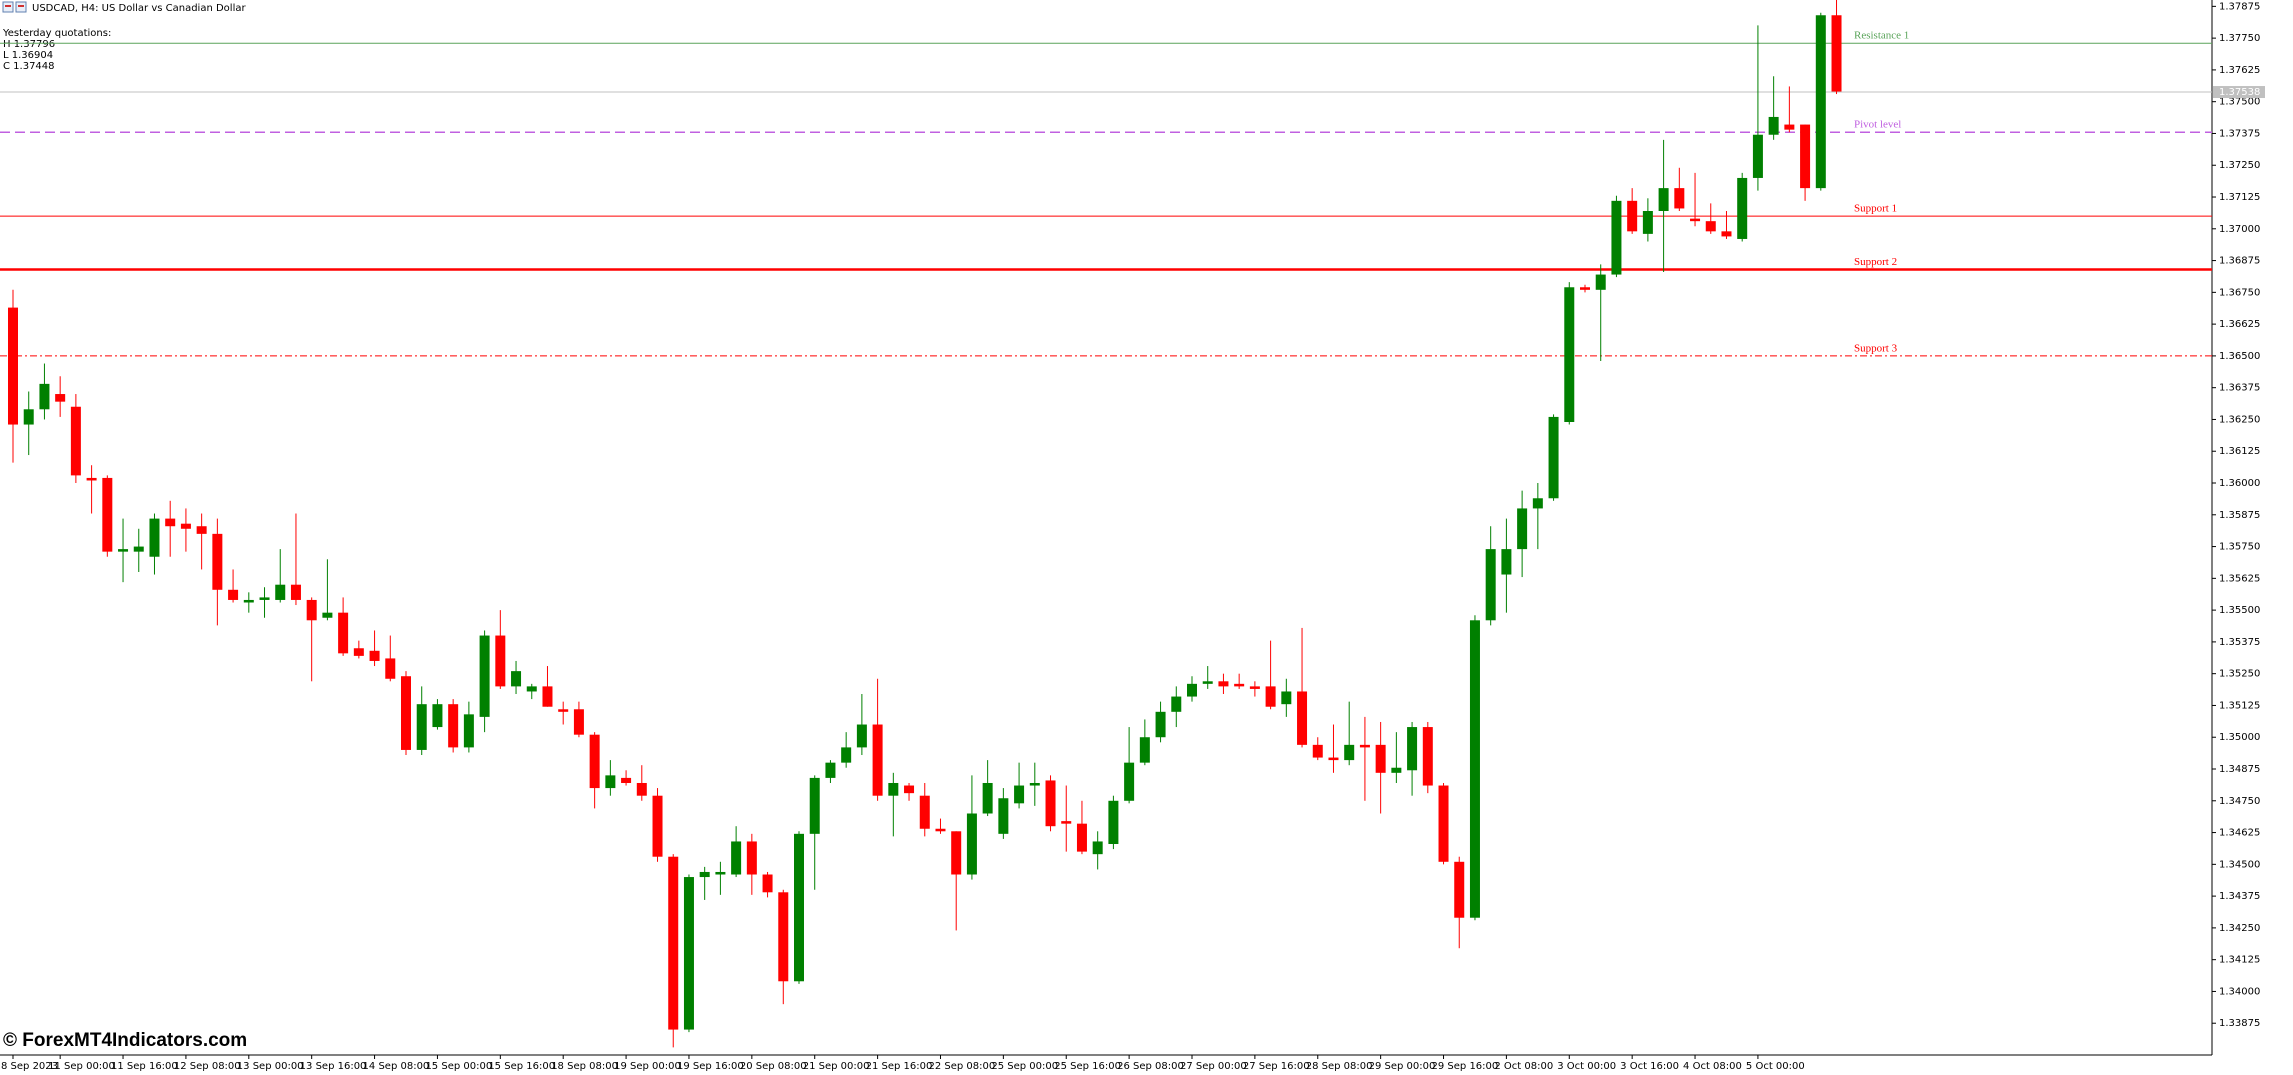 This screenshot has width=2293, height=1075. Describe the element at coordinates (1213, 1066) in the screenshot. I see `x-tick-label: 27 Sep 00:00` at that location.